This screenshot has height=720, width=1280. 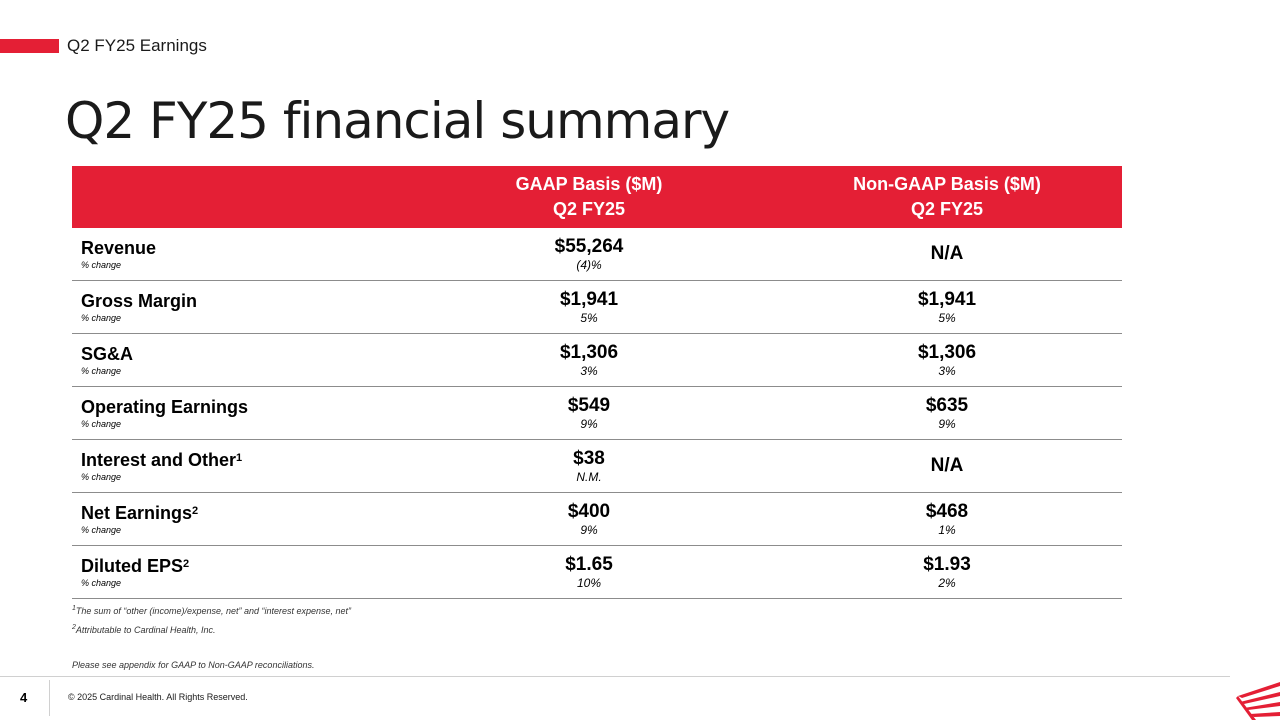 I want to click on metric-label: SG&A, so click(x=107, y=354).